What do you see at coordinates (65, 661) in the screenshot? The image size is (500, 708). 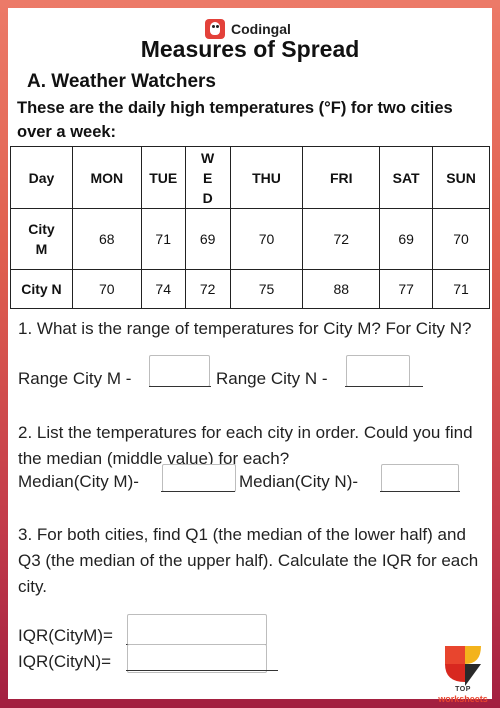 I see `iqr-city-n-label: IQR(CityN)=` at bounding box center [65, 661].